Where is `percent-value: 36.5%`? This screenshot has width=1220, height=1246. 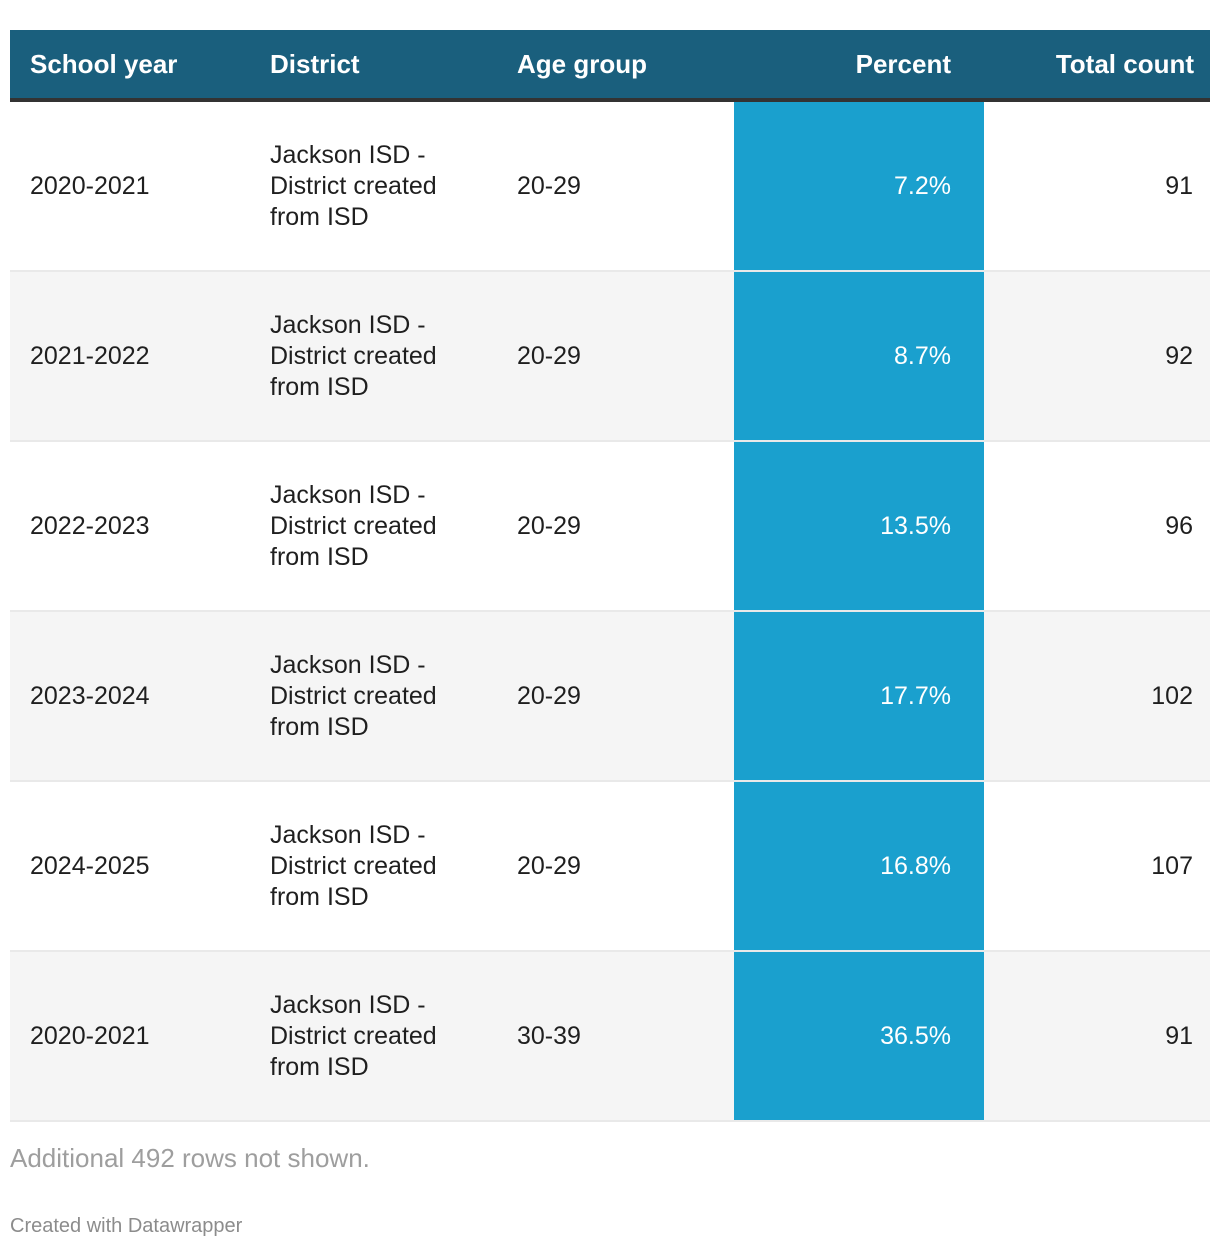 percent-value: 36.5% is located at coordinates (915, 1035).